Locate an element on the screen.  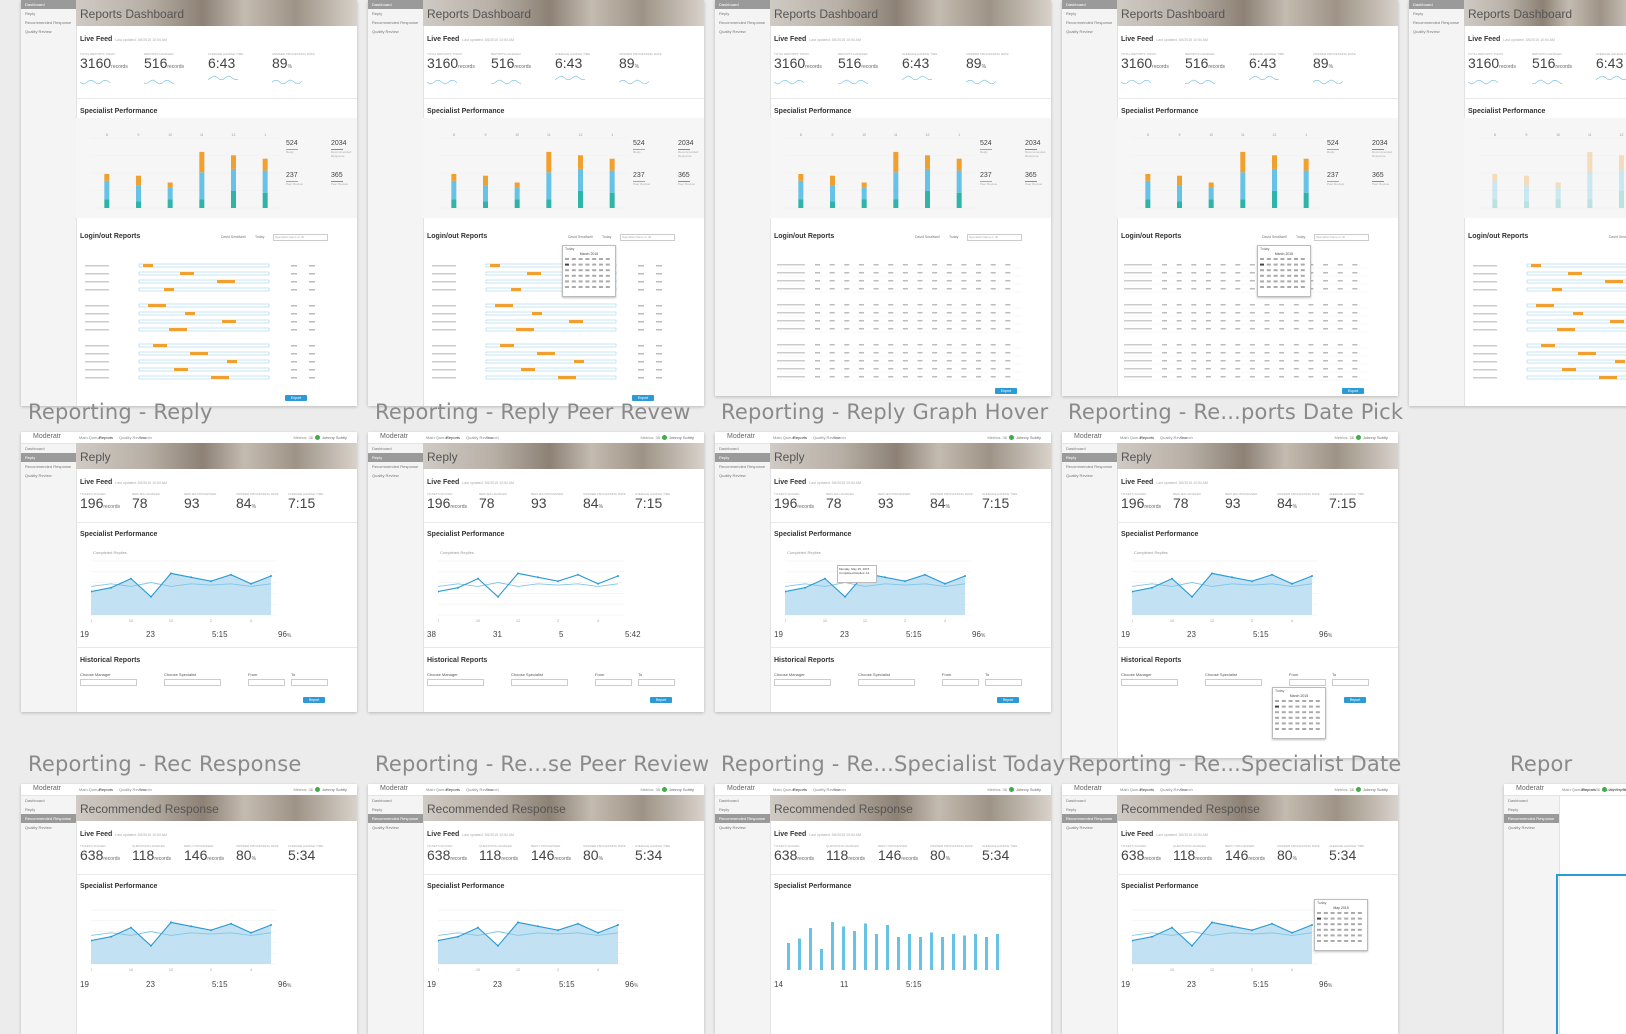
filter-select: David Smallwell is located at coordinates (930, 237).